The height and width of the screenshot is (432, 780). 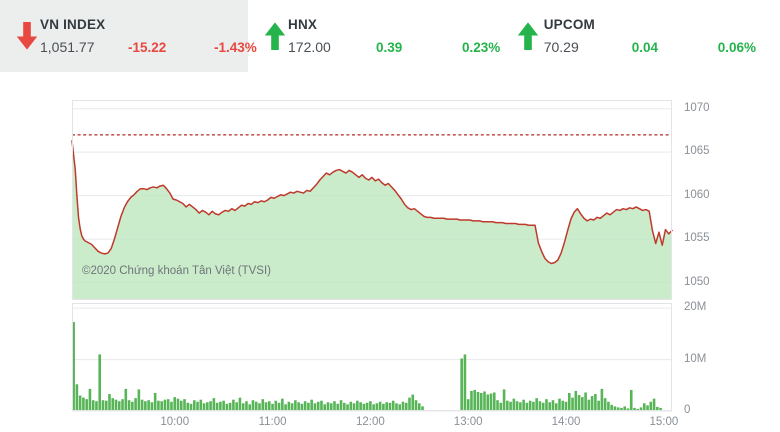 I want to click on axis-tick-label: 1065, so click(x=697, y=151).